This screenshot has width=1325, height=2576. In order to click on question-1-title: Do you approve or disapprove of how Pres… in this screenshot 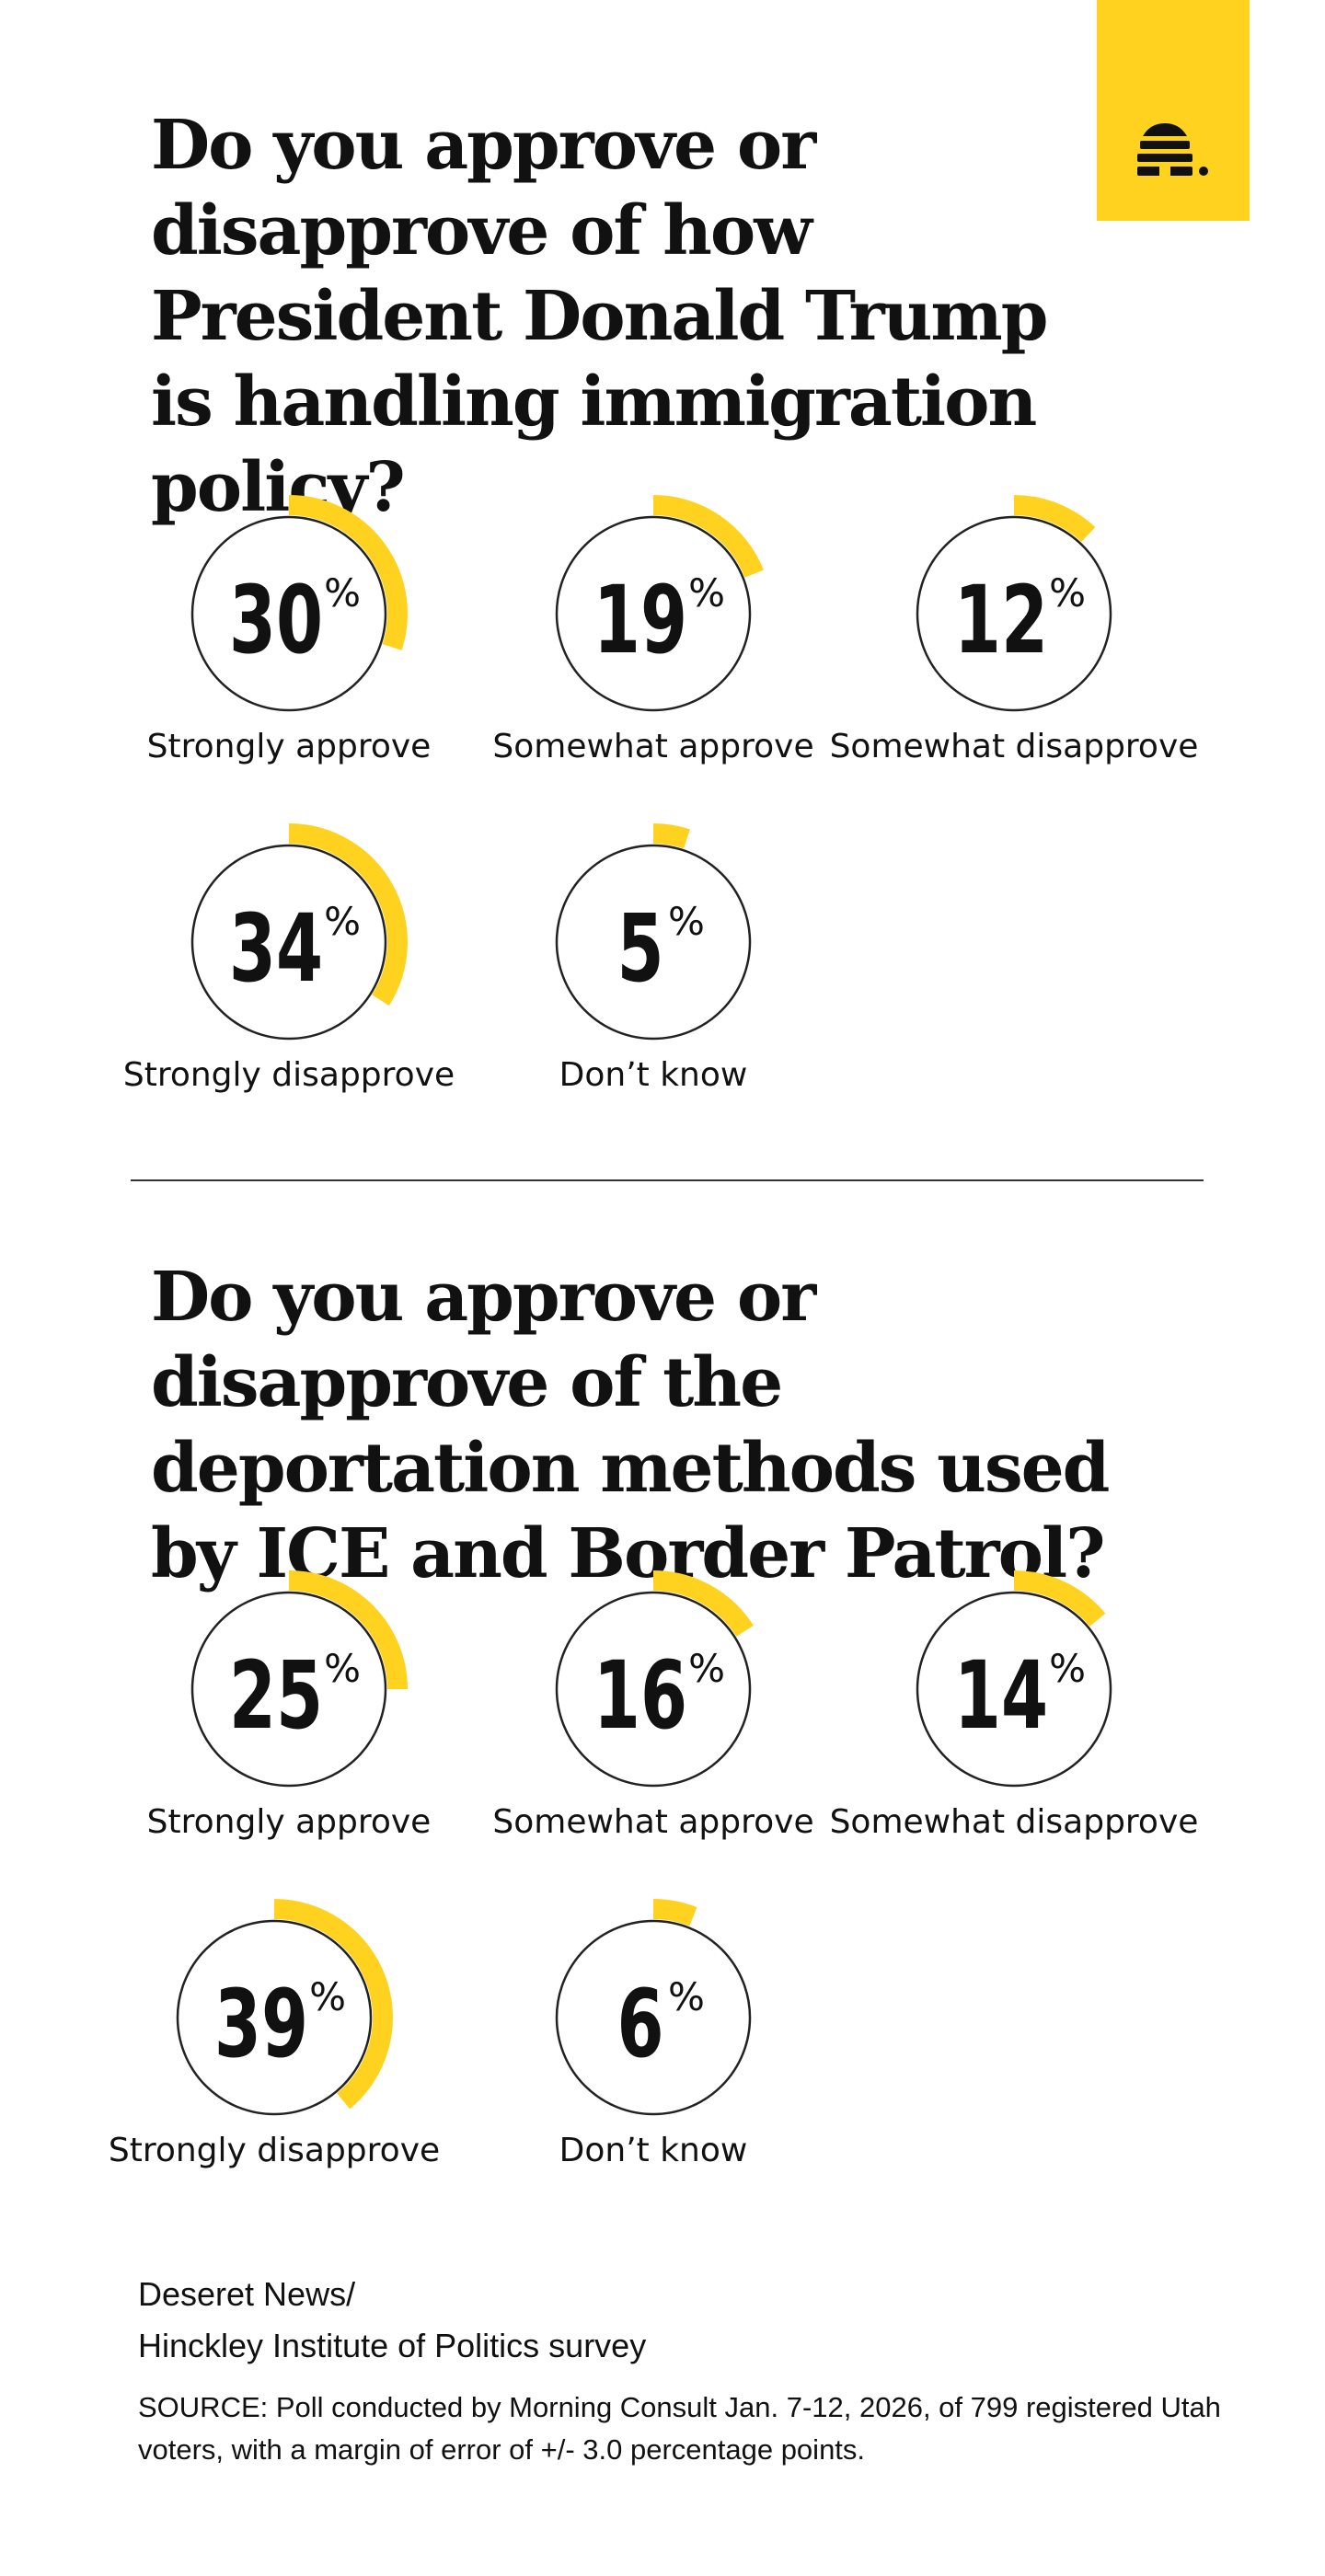, I will do `click(599, 316)`.